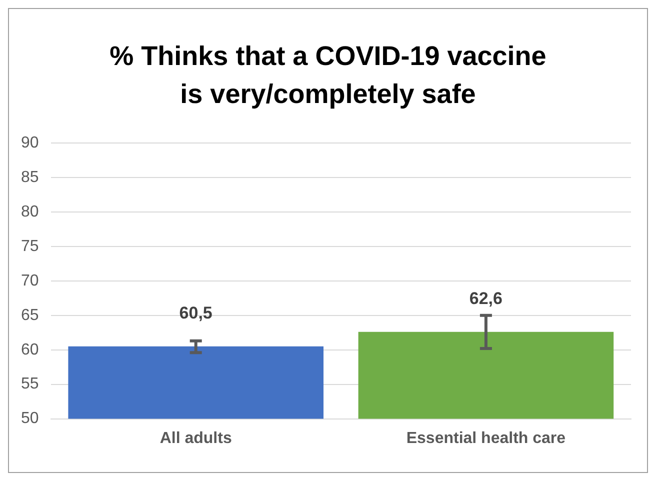  What do you see at coordinates (485, 298) in the screenshot?
I see `data-label: 62,6` at bounding box center [485, 298].